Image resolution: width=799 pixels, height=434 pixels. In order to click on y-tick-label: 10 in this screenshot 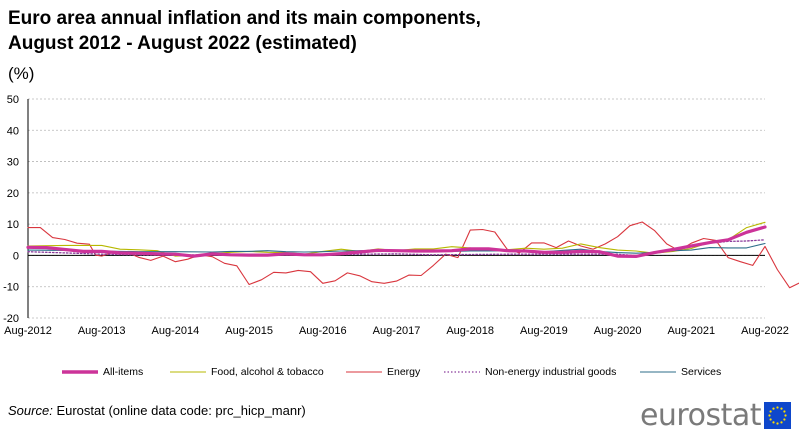, I will do `click(13, 225)`.